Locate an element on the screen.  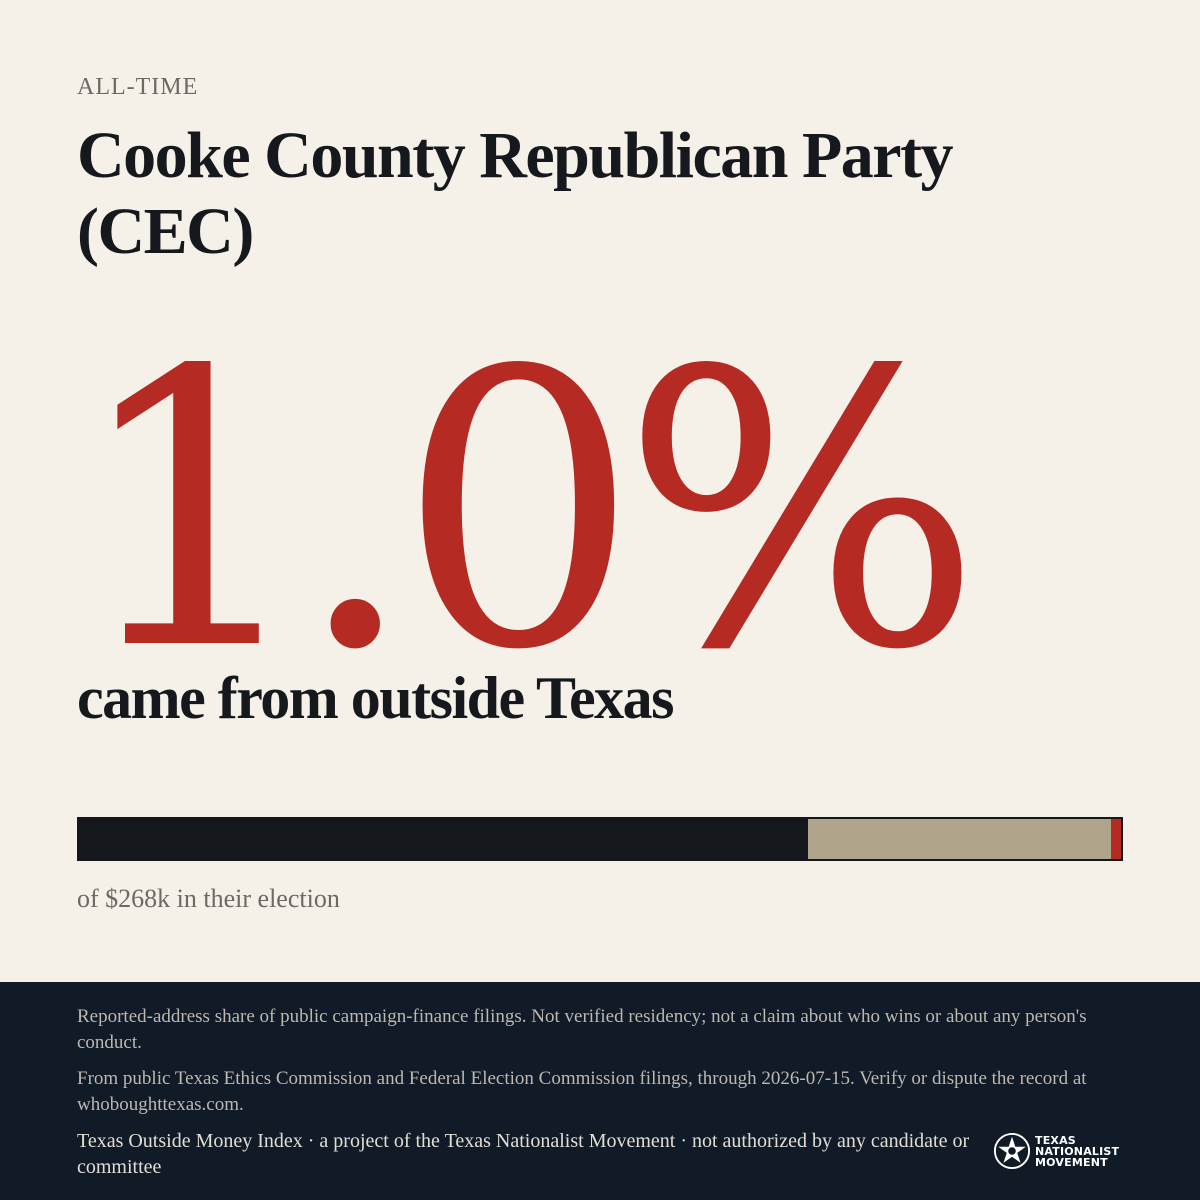
star-seal-icon is located at coordinates (1012, 1151).